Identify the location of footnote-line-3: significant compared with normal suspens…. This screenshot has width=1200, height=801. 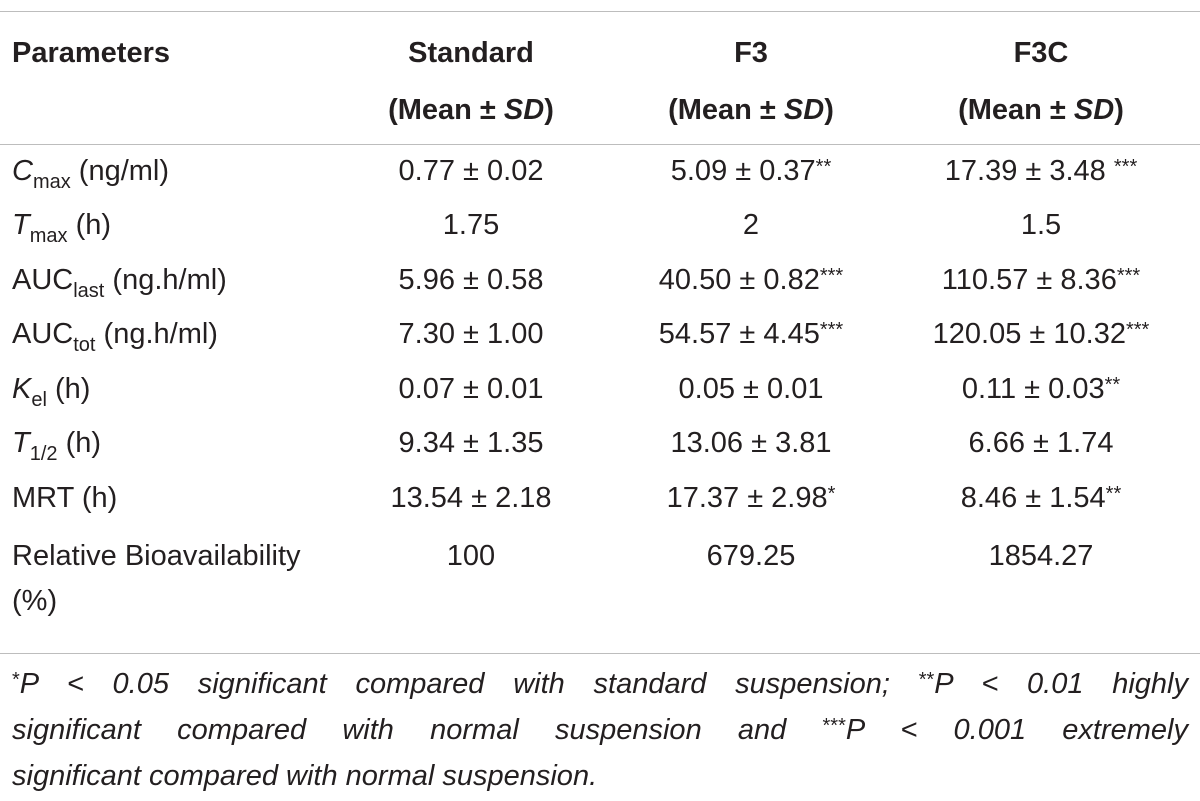
(600, 776).